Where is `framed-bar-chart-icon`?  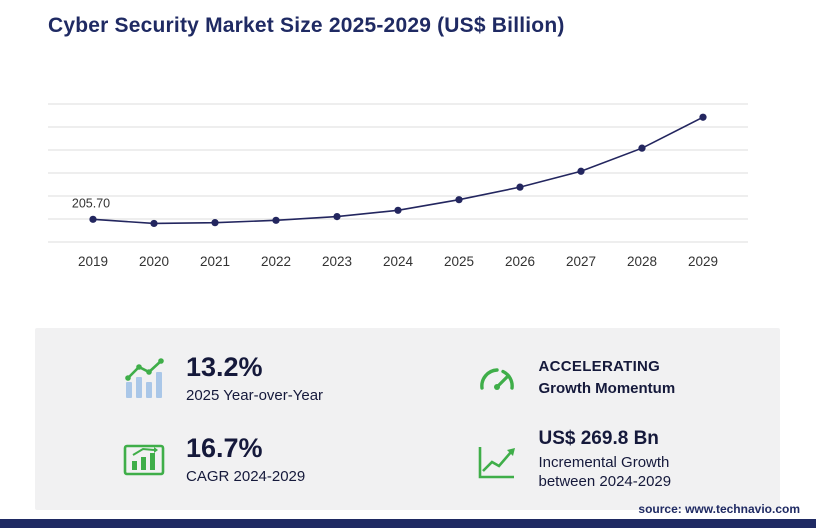 framed-bar-chart-icon is located at coordinates (144, 460).